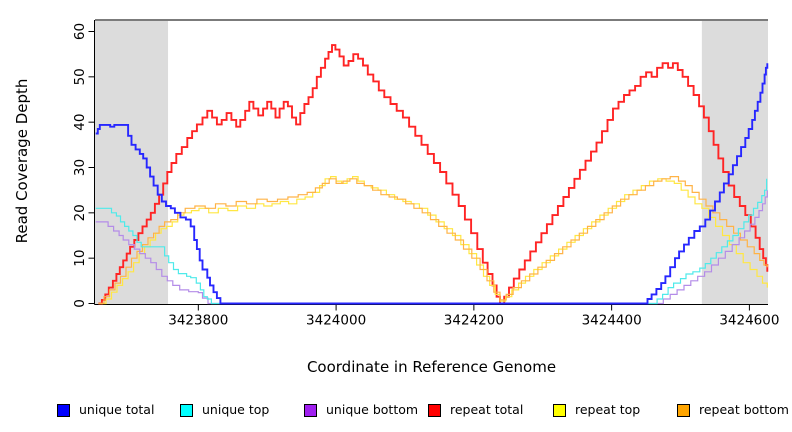 The image size is (792, 432). Describe the element at coordinates (80, 167) in the screenshot. I see `y-tick-label: 30` at that location.